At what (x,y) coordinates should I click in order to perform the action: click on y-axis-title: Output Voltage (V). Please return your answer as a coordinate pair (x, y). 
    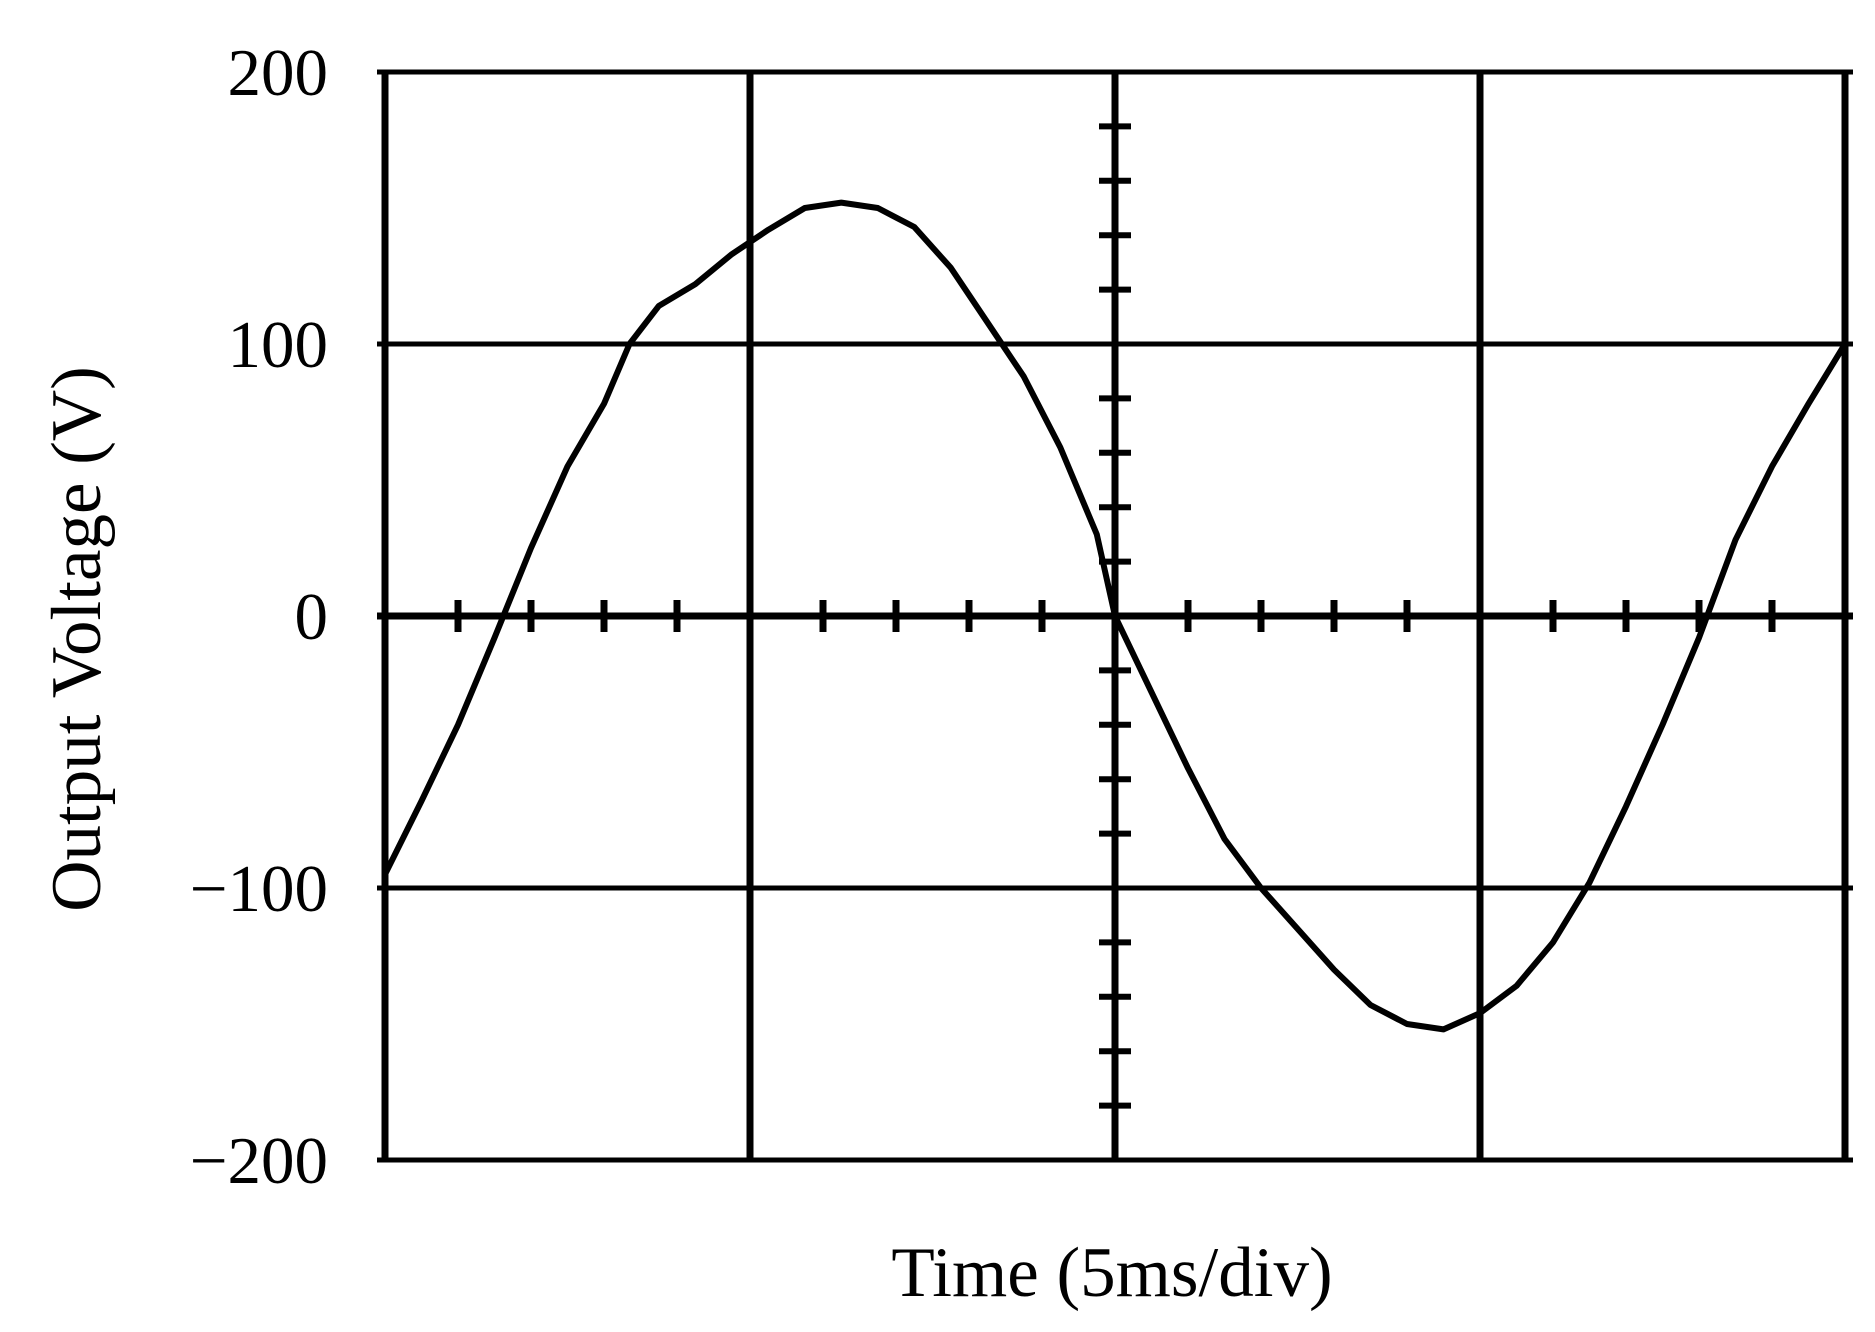
    Looking at the image, I should click on (77, 639).